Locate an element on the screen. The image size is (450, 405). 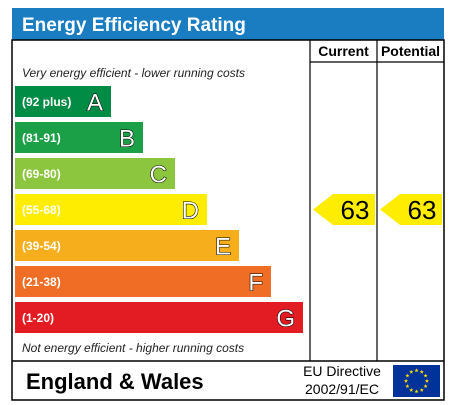
band-bar-c is located at coordinates (95, 173).